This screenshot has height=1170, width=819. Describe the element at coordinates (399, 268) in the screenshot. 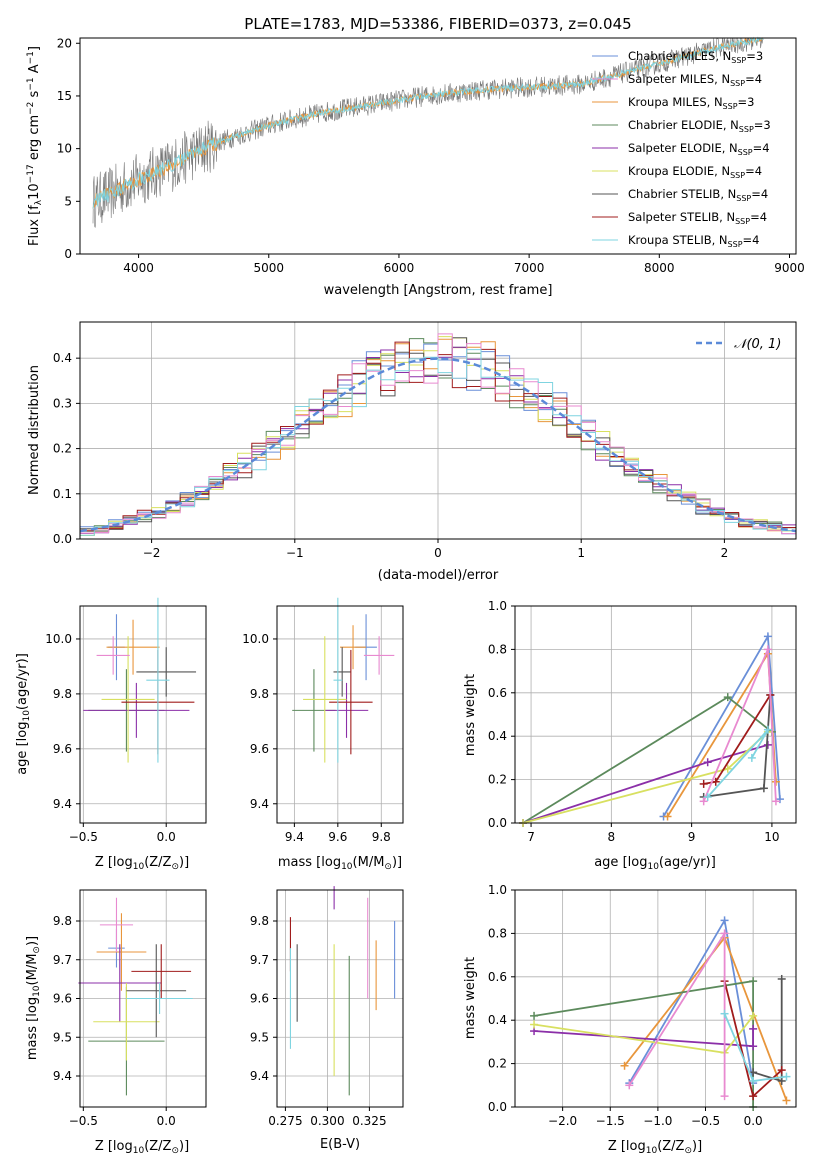

I see `spectrum-x-tick-label: 6000` at that location.